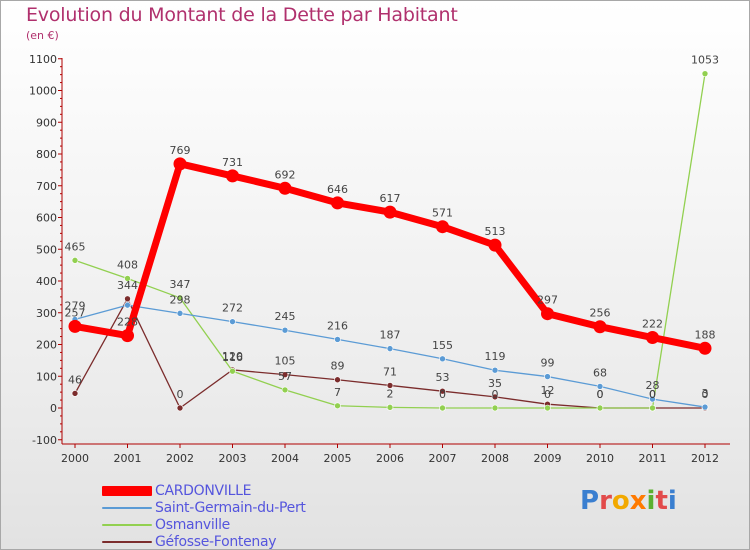 This screenshot has height=550, width=750. Describe the element at coordinates (600, 372) in the screenshot. I see `data-label: 68` at that location.